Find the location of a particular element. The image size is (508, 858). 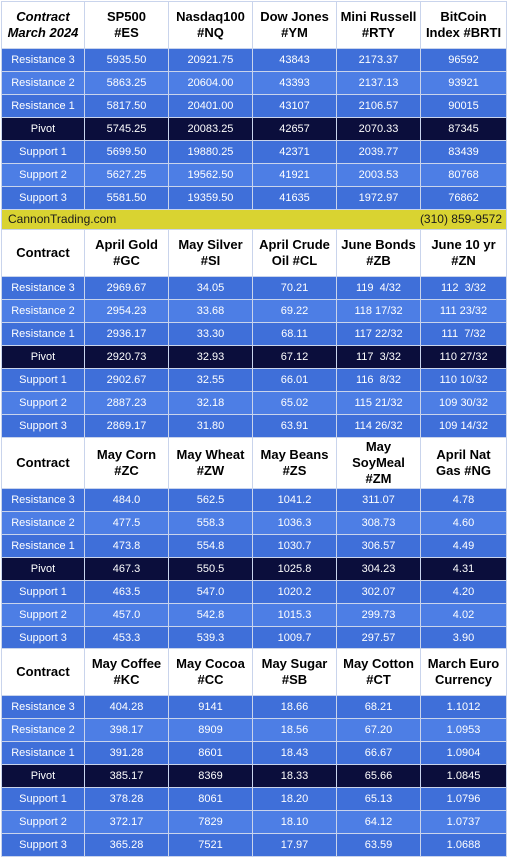

level-value: 66.01 is located at coordinates (295, 380).